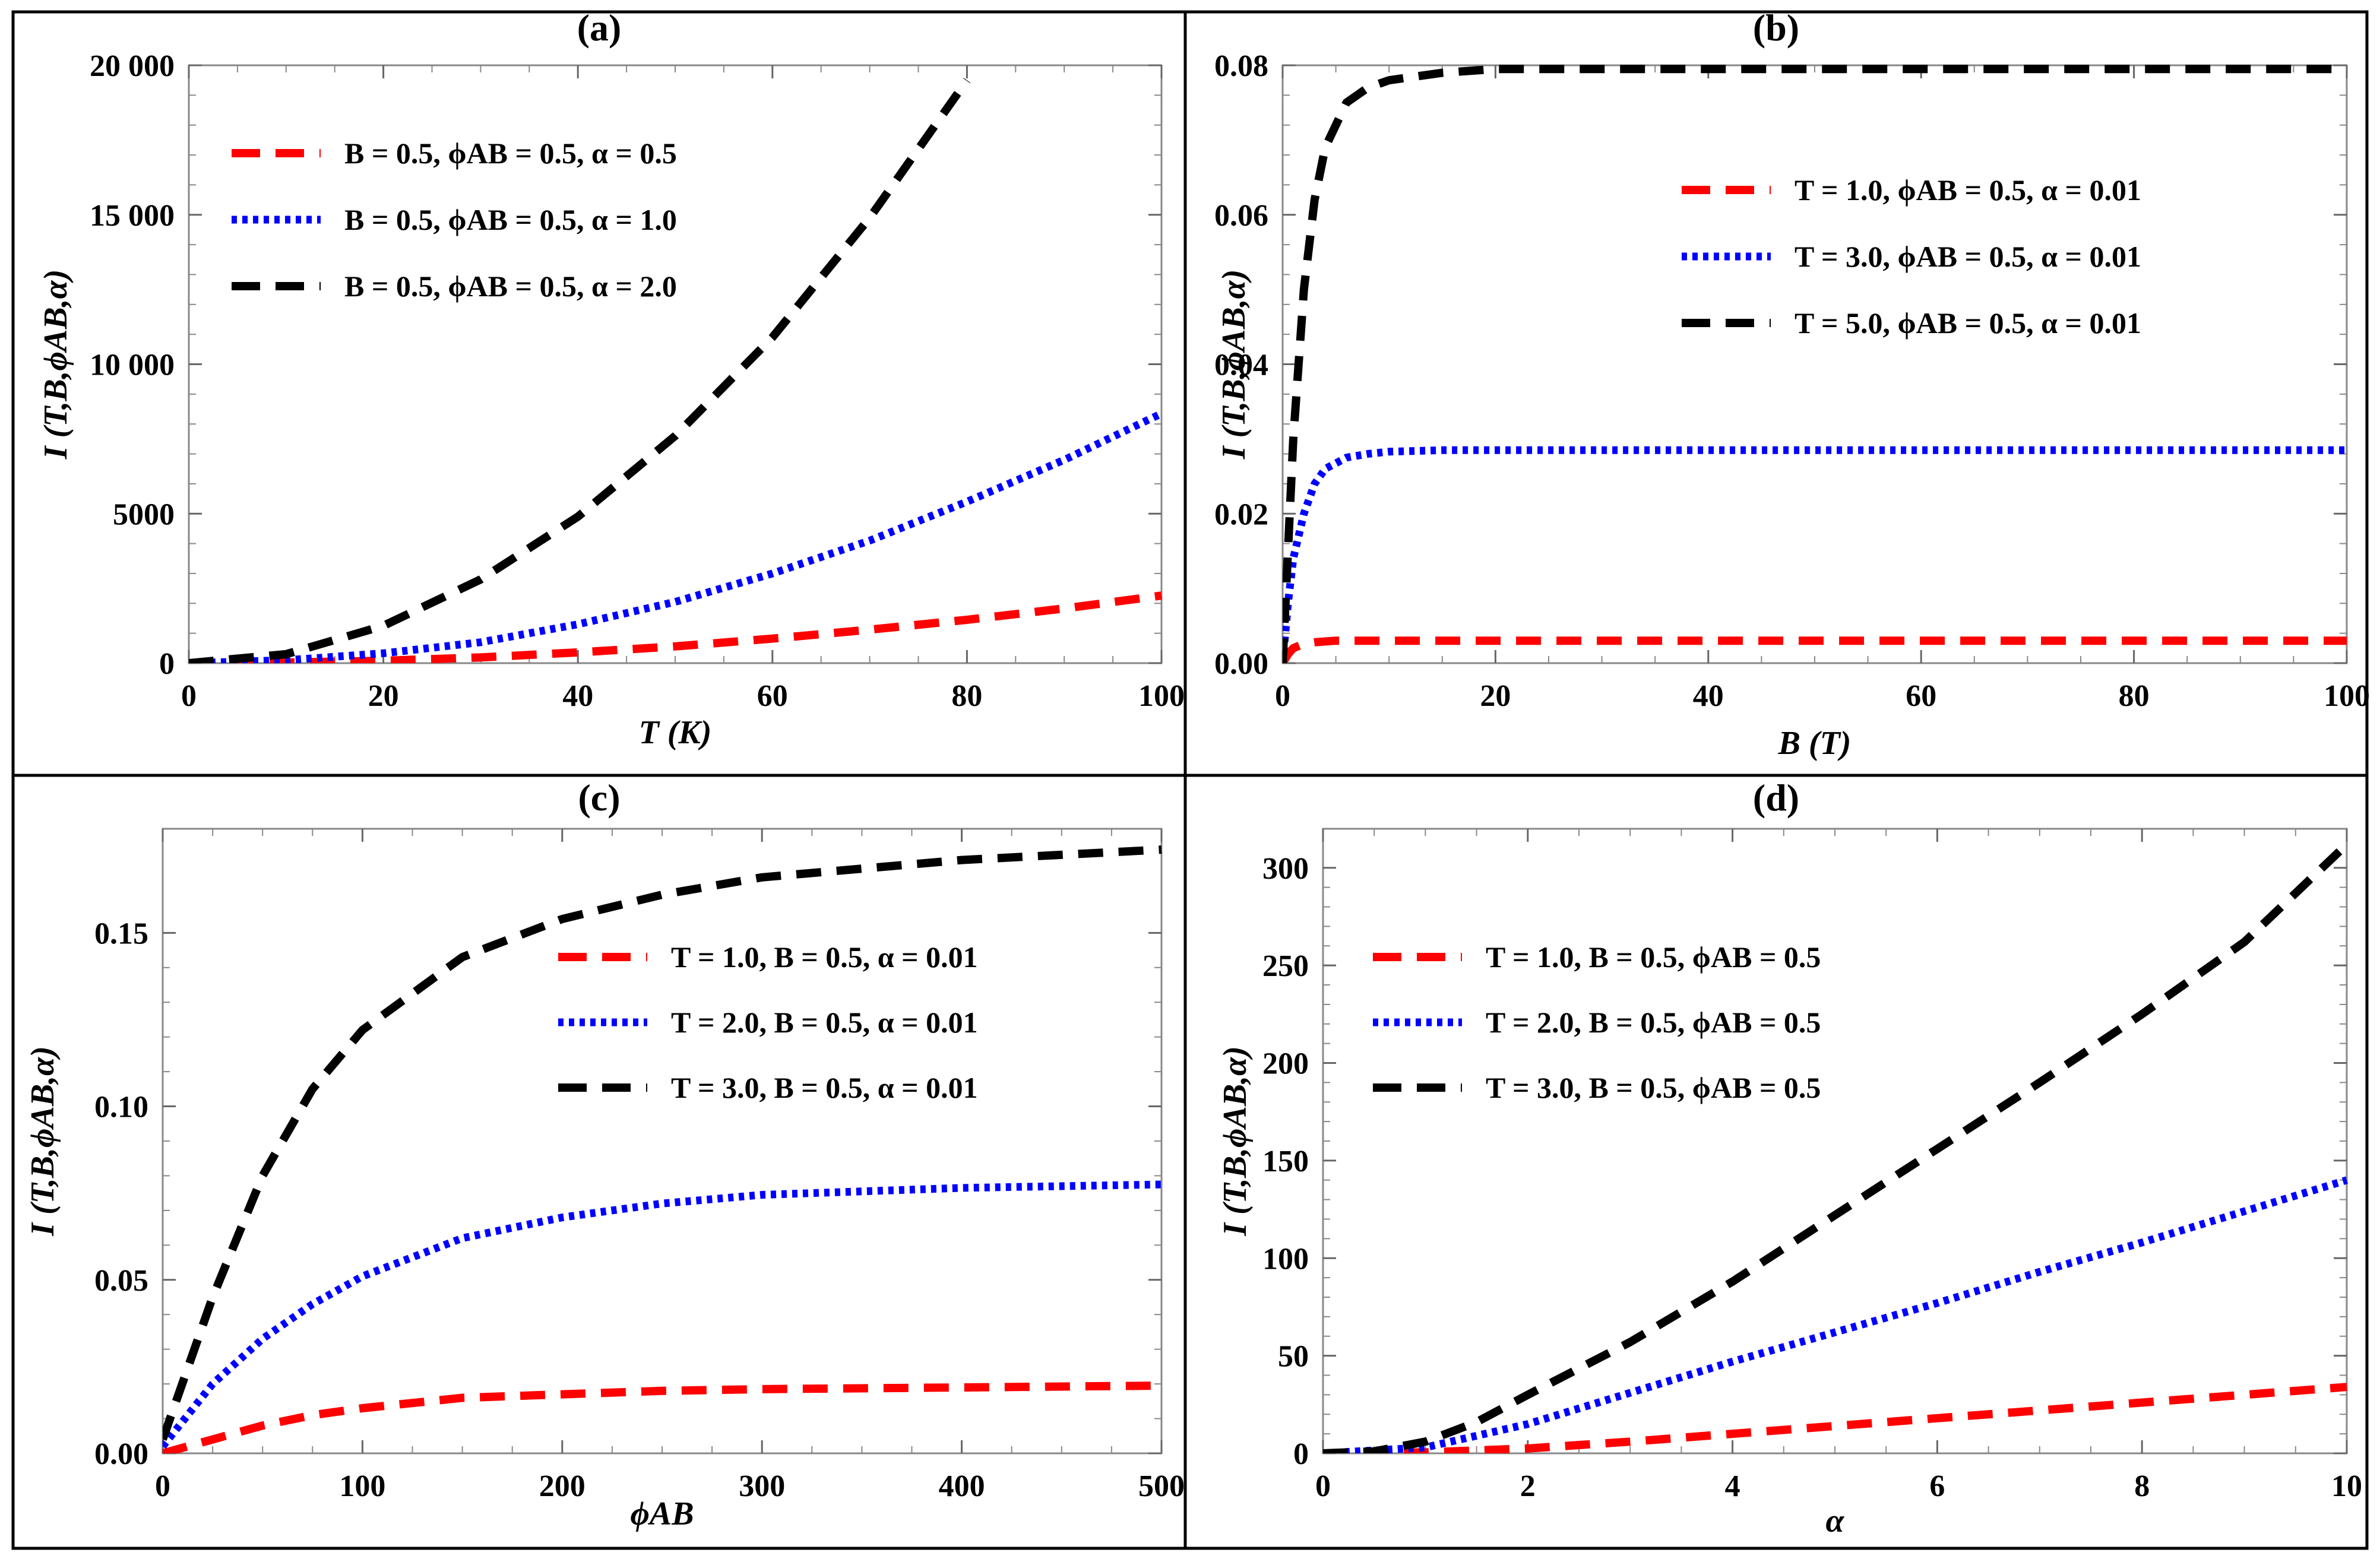 The height and width of the screenshot is (1559, 2380). Describe the element at coordinates (121, 1281) in the screenshot. I see `y-tick-label: 0.05` at that location.